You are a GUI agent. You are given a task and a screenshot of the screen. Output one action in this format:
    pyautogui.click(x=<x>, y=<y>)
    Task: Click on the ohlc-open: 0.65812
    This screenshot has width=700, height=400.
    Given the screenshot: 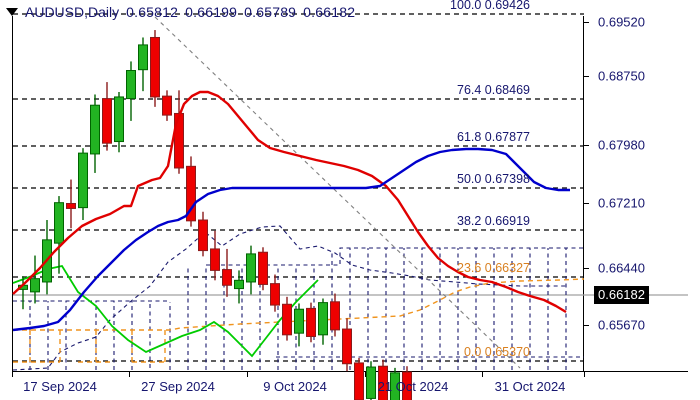 What is the action you would take?
    pyautogui.click(x=152, y=12)
    